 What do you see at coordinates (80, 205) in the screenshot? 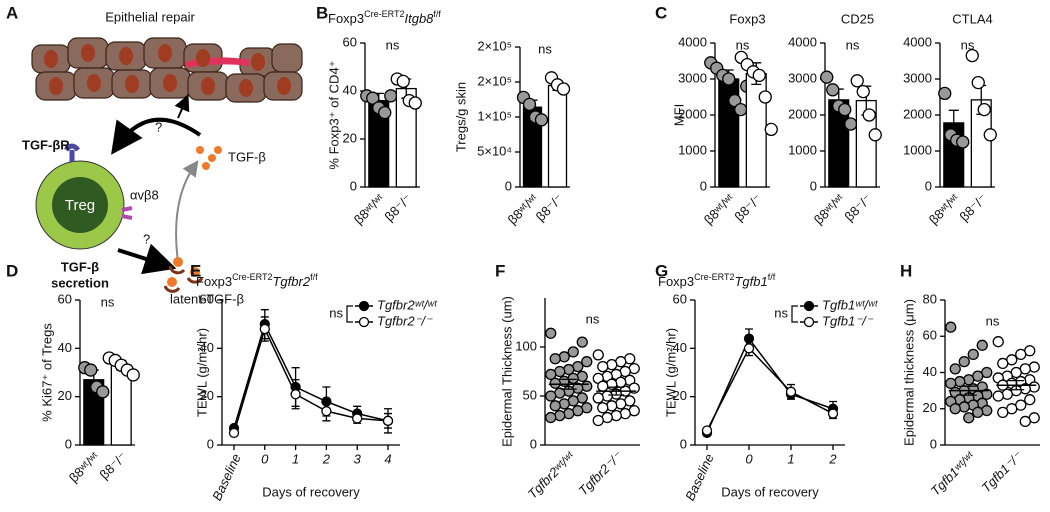
I see `nucleus` at bounding box center [80, 205].